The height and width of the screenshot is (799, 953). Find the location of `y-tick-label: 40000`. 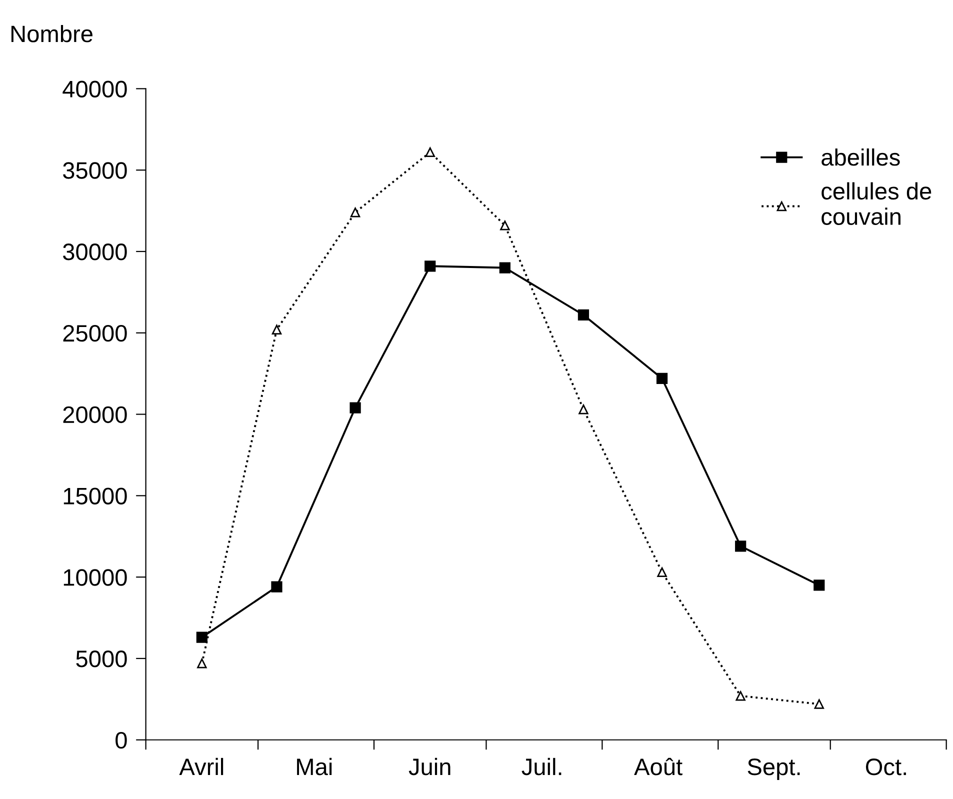

y-tick-label: 40000 is located at coordinates (94, 89).